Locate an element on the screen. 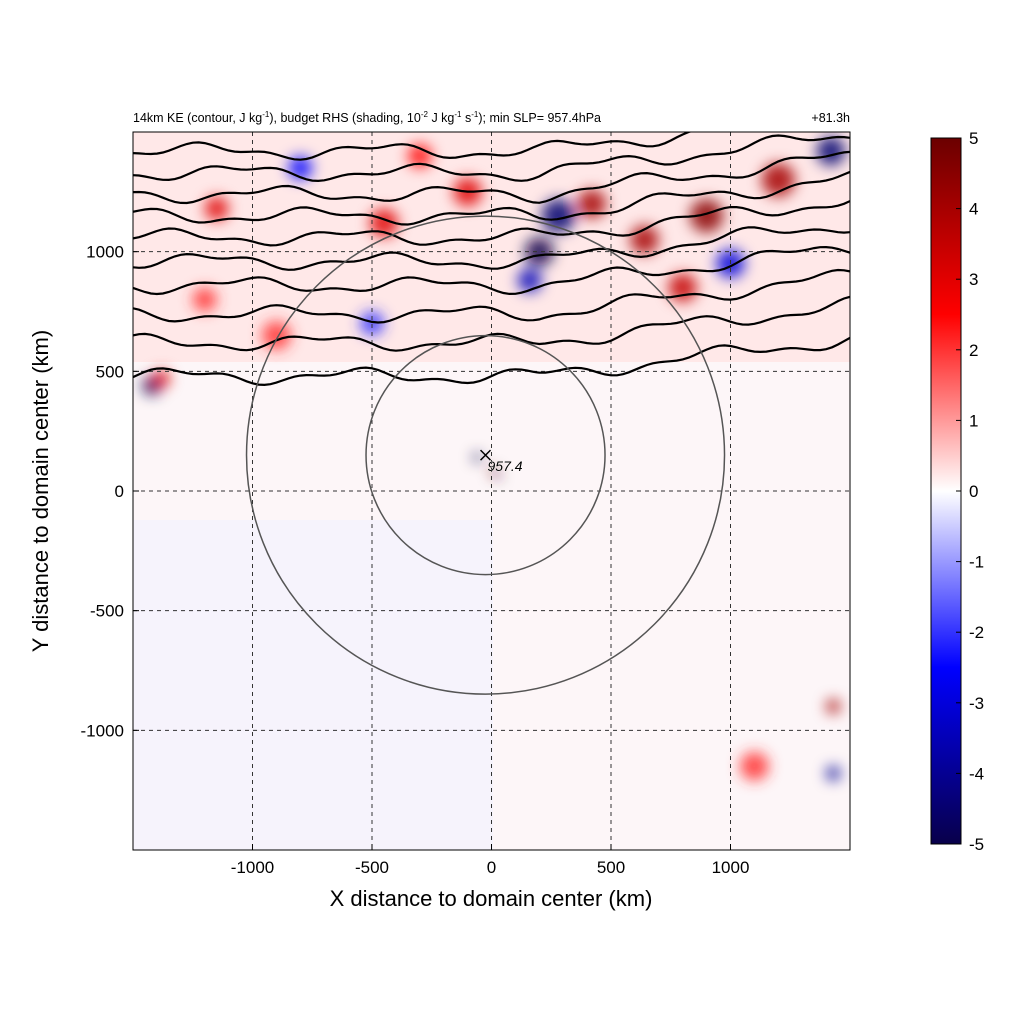 The image size is (1024, 1024). colorbar-tick-label: 3 is located at coordinates (973, 279).